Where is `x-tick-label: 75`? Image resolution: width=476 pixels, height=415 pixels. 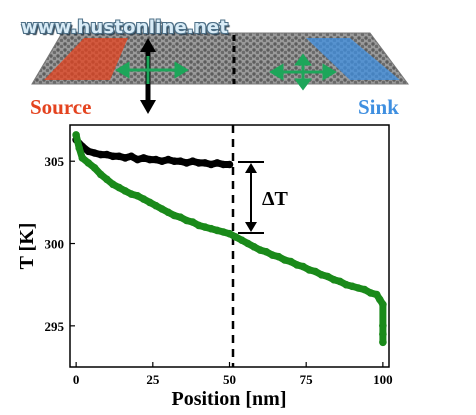
x-tick-label: 75 is located at coordinates (307, 379).